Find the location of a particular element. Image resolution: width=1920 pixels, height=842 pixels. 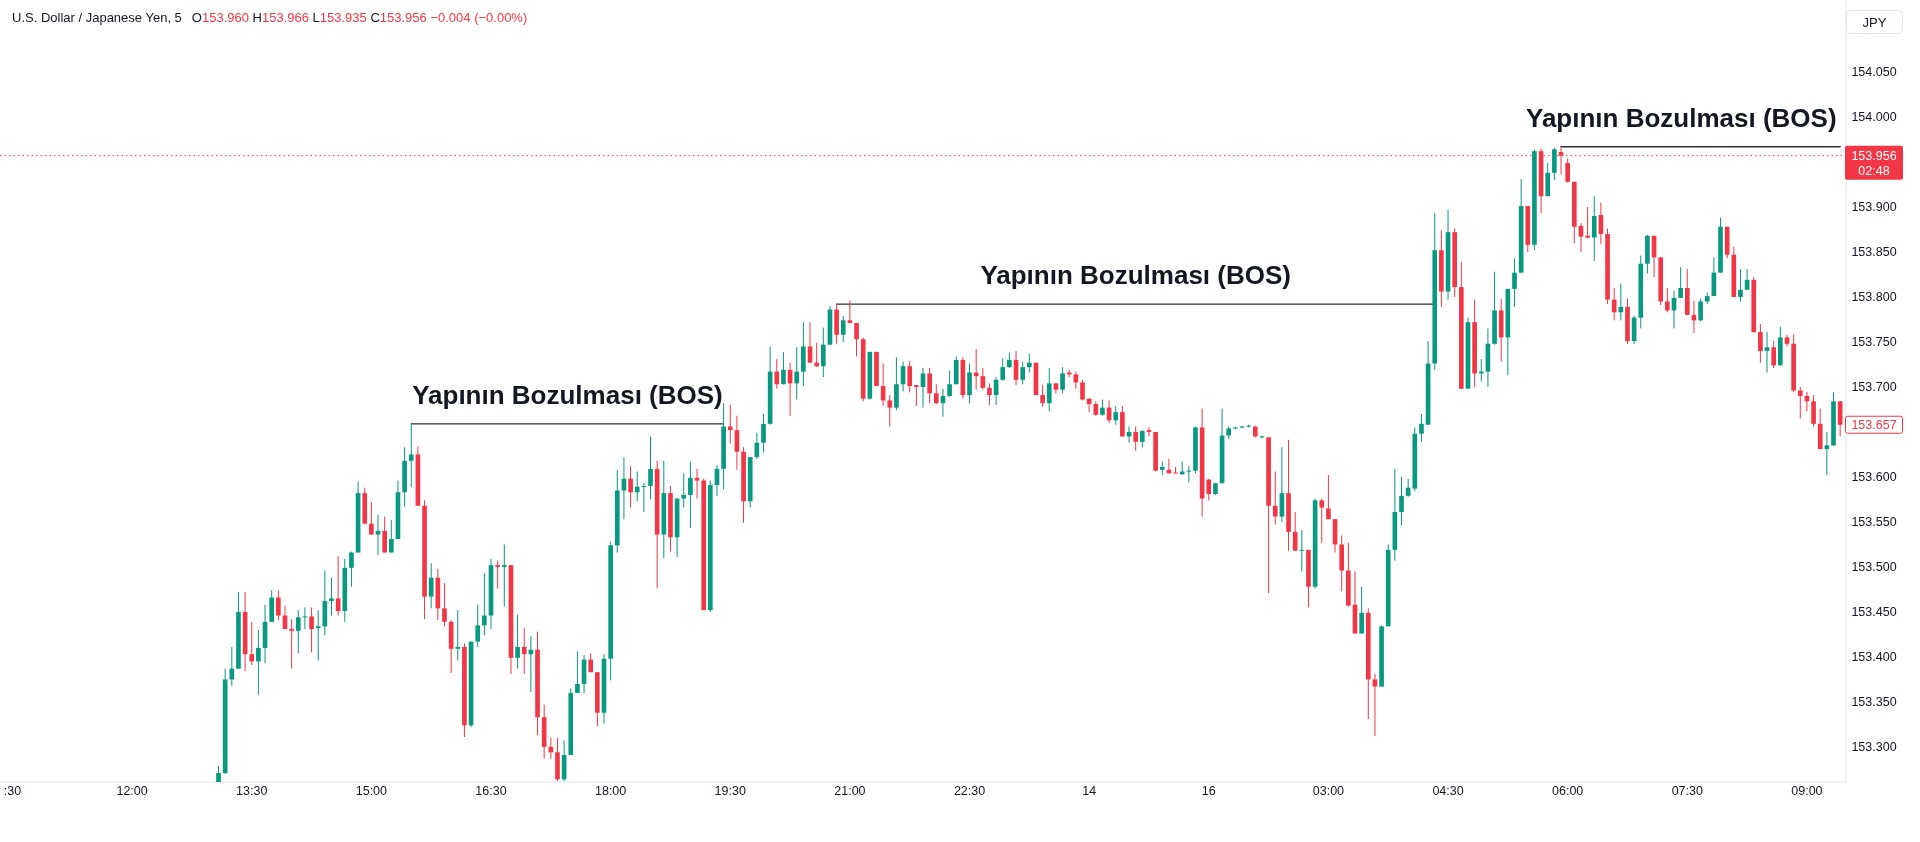

y-tick-label: 153.900 is located at coordinates (1874, 206).